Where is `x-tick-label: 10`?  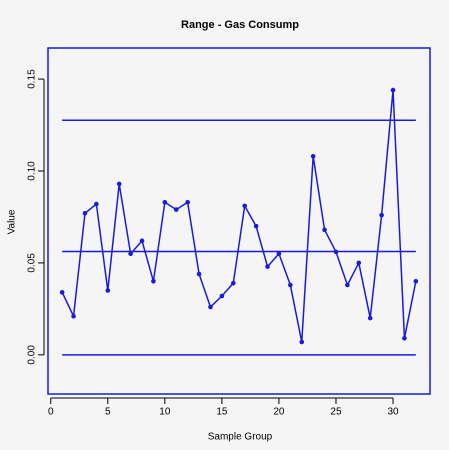 x-tick-label: 10 is located at coordinates (165, 412).